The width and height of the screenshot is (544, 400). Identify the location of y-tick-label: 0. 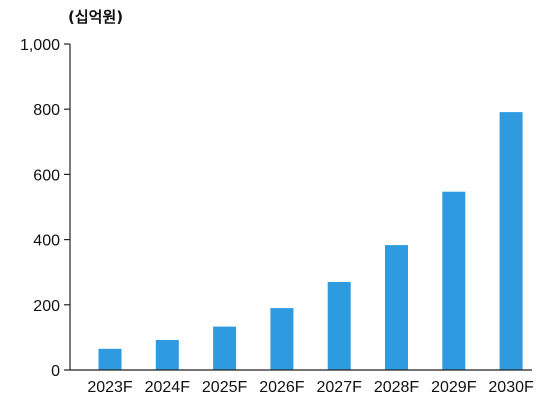
(55, 371).